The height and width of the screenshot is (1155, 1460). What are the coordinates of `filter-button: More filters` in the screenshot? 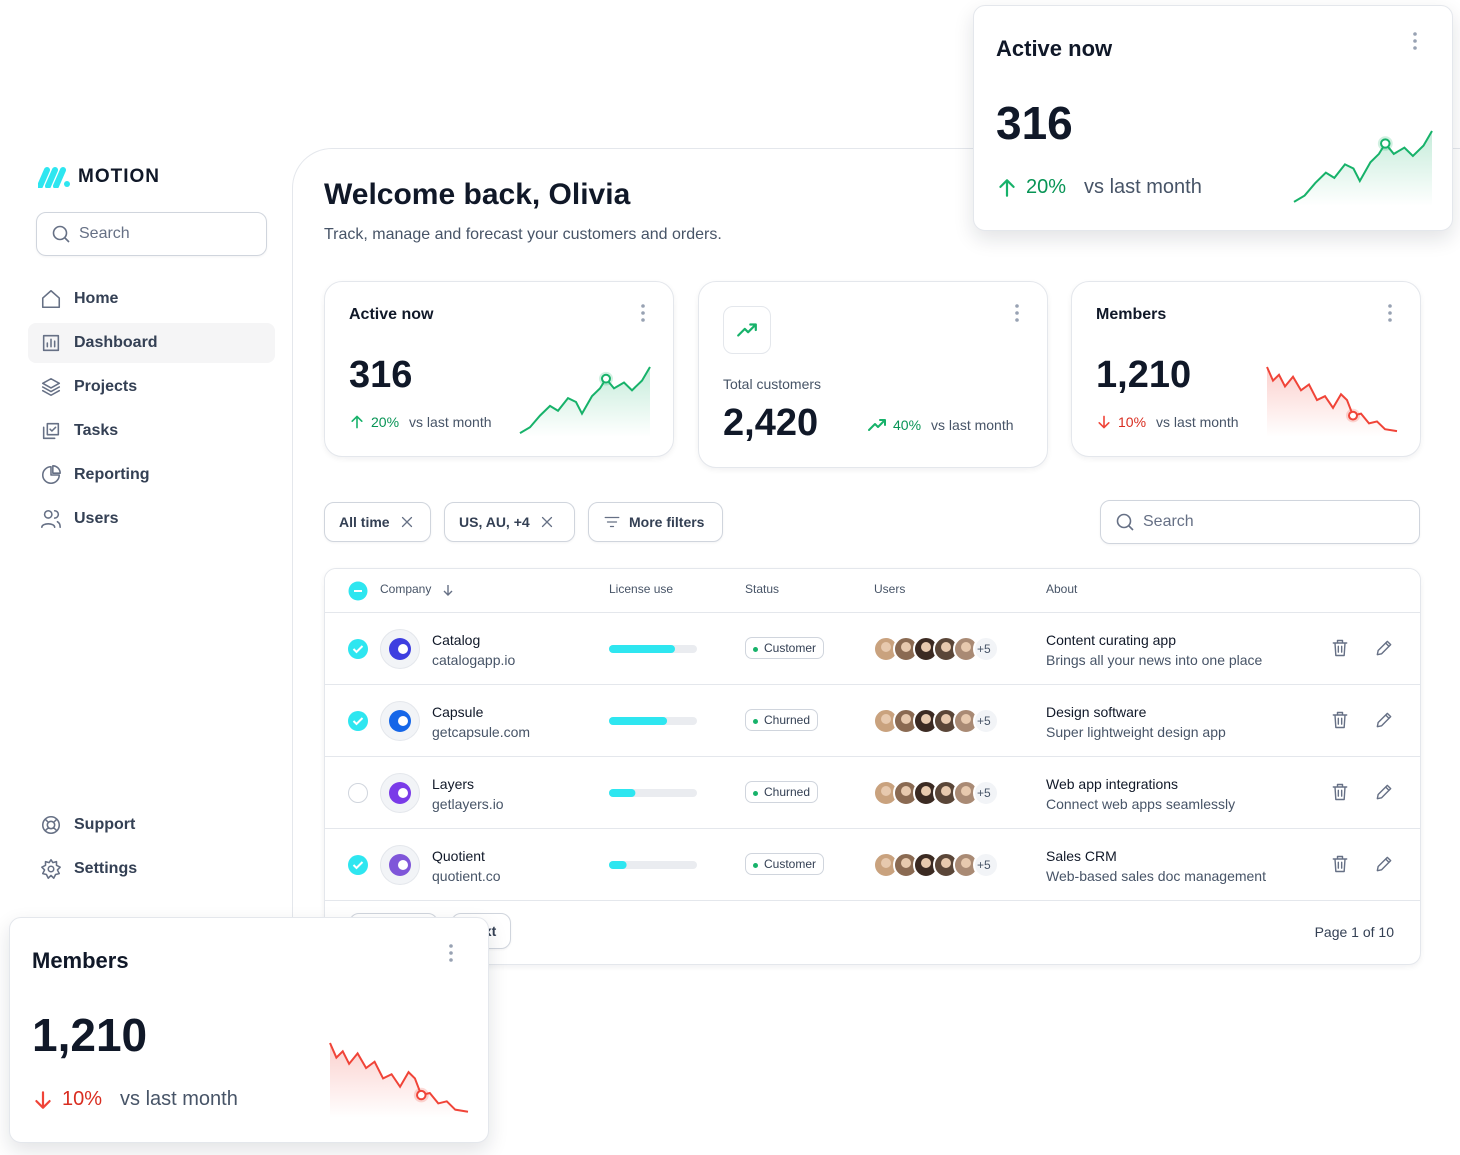 It's located at (655, 522).